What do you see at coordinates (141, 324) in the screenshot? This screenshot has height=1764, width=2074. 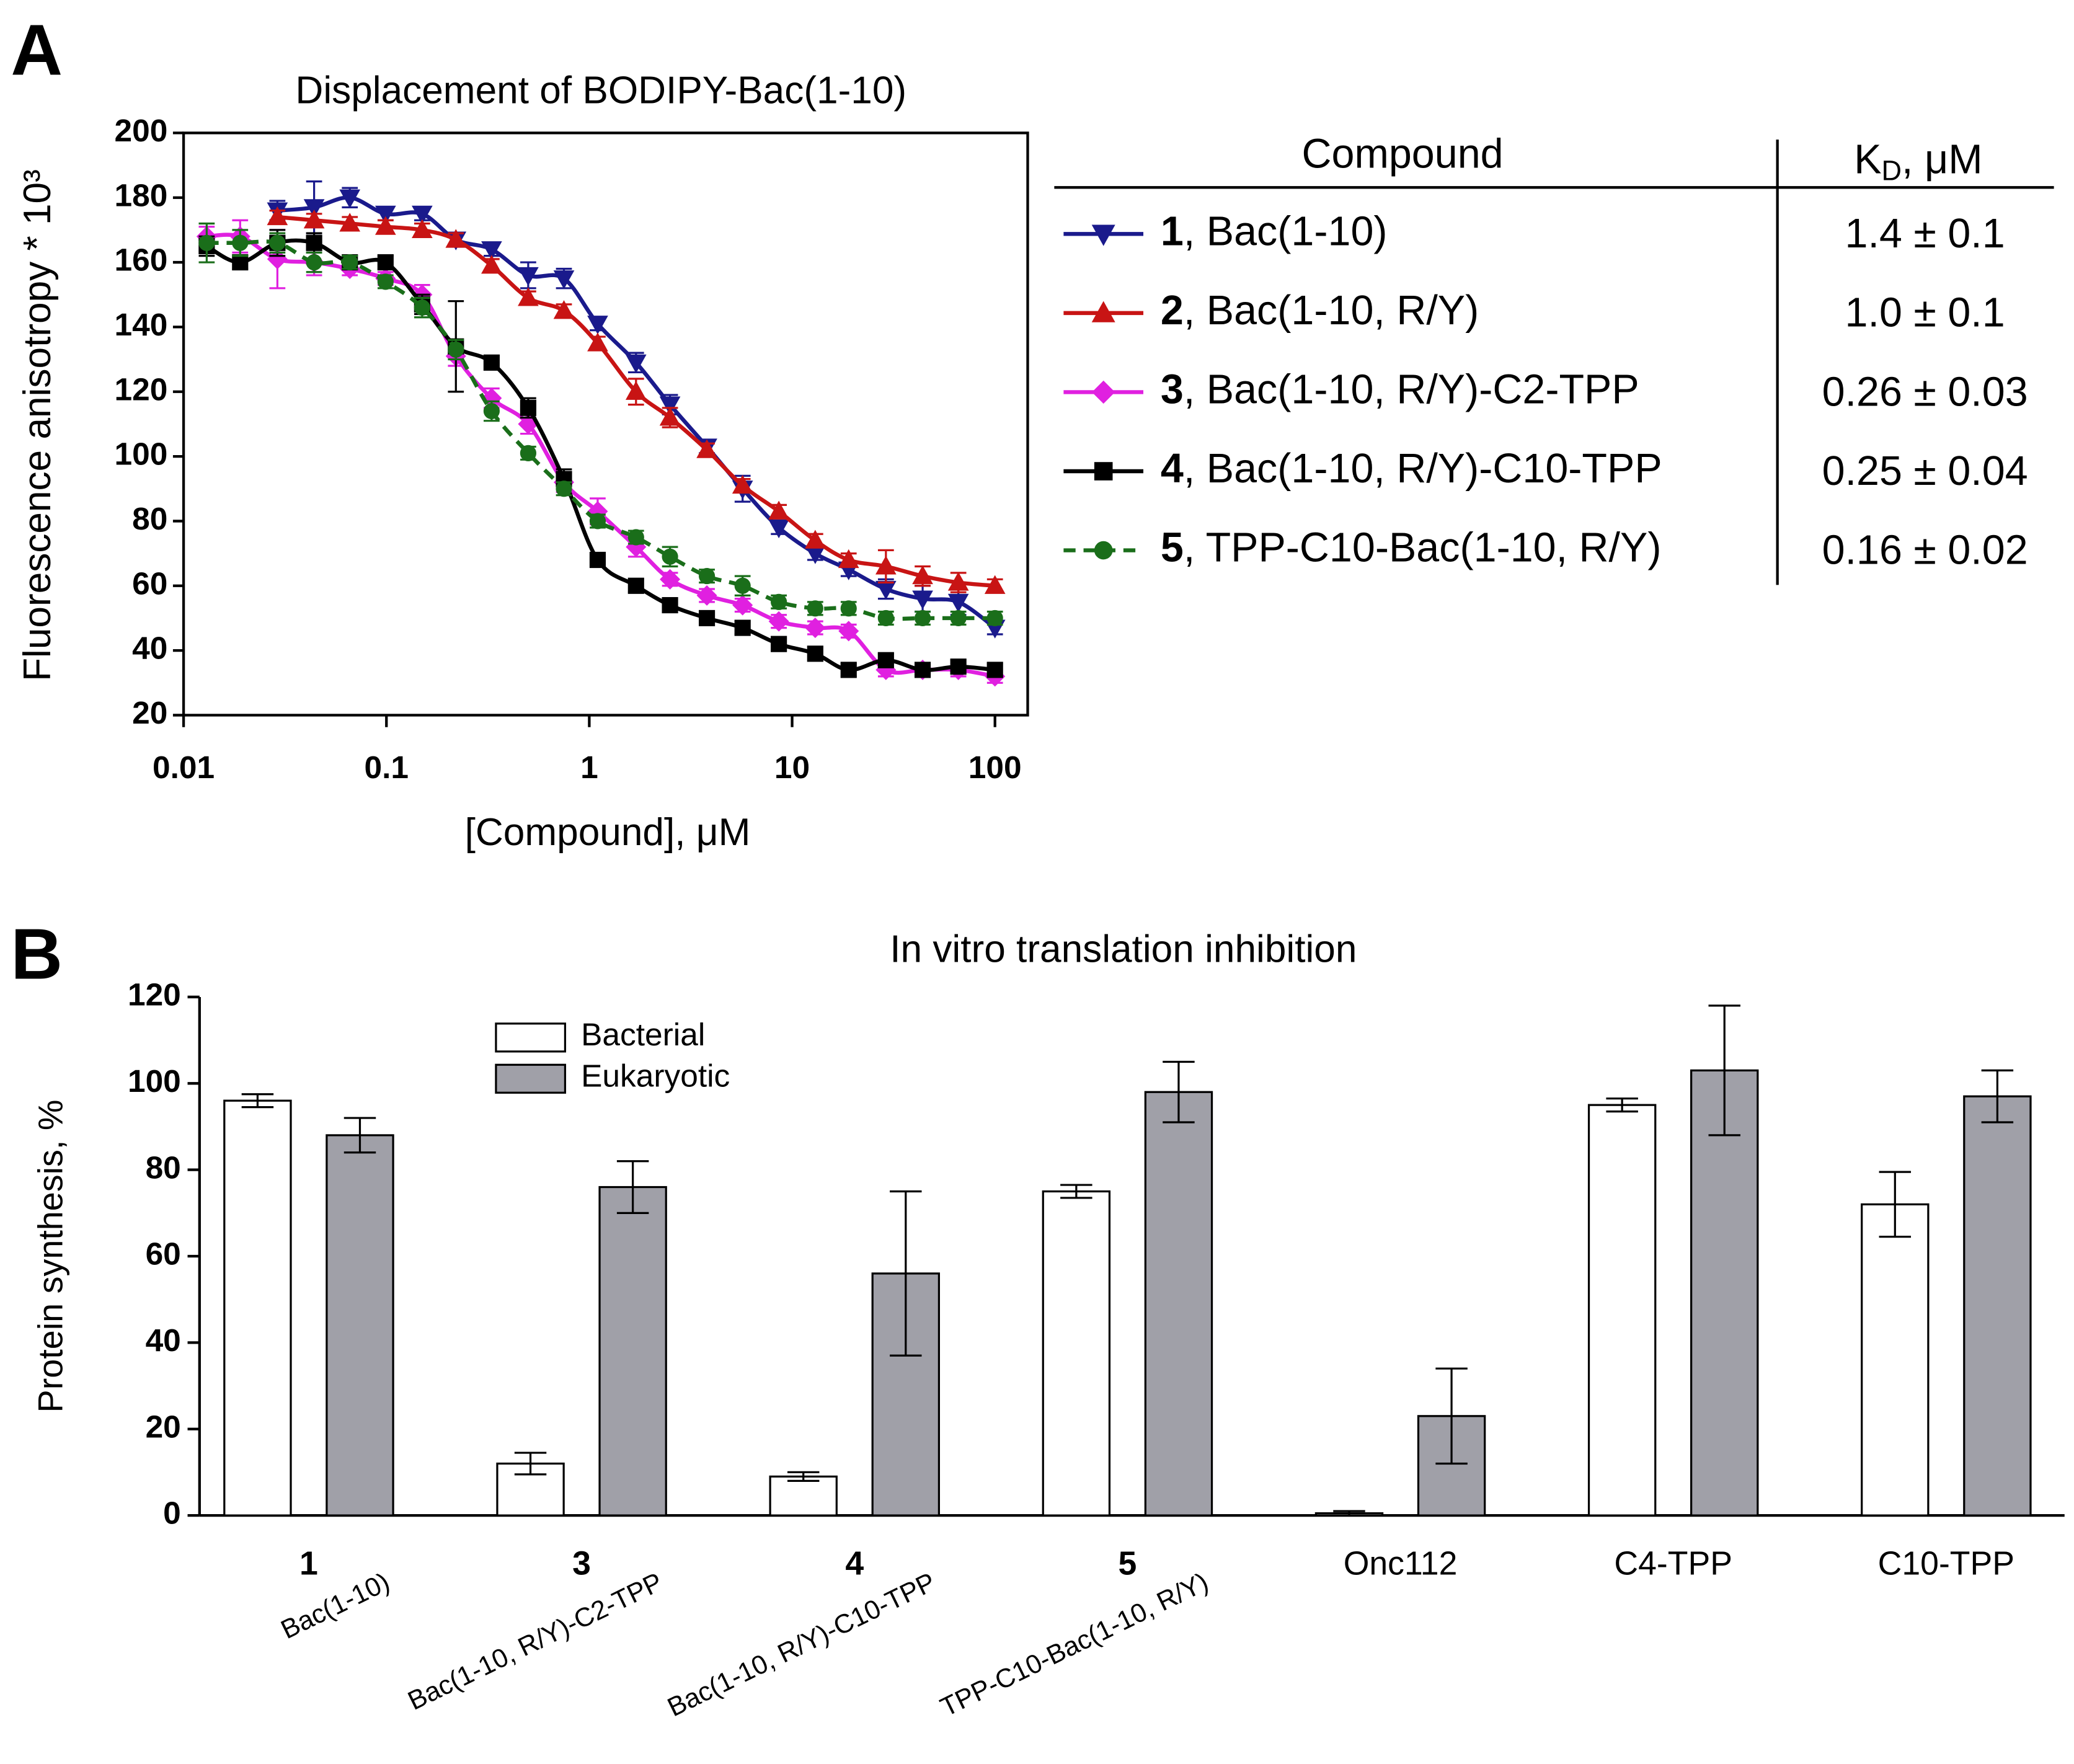 I see `y-tick-label: 140` at bounding box center [141, 324].